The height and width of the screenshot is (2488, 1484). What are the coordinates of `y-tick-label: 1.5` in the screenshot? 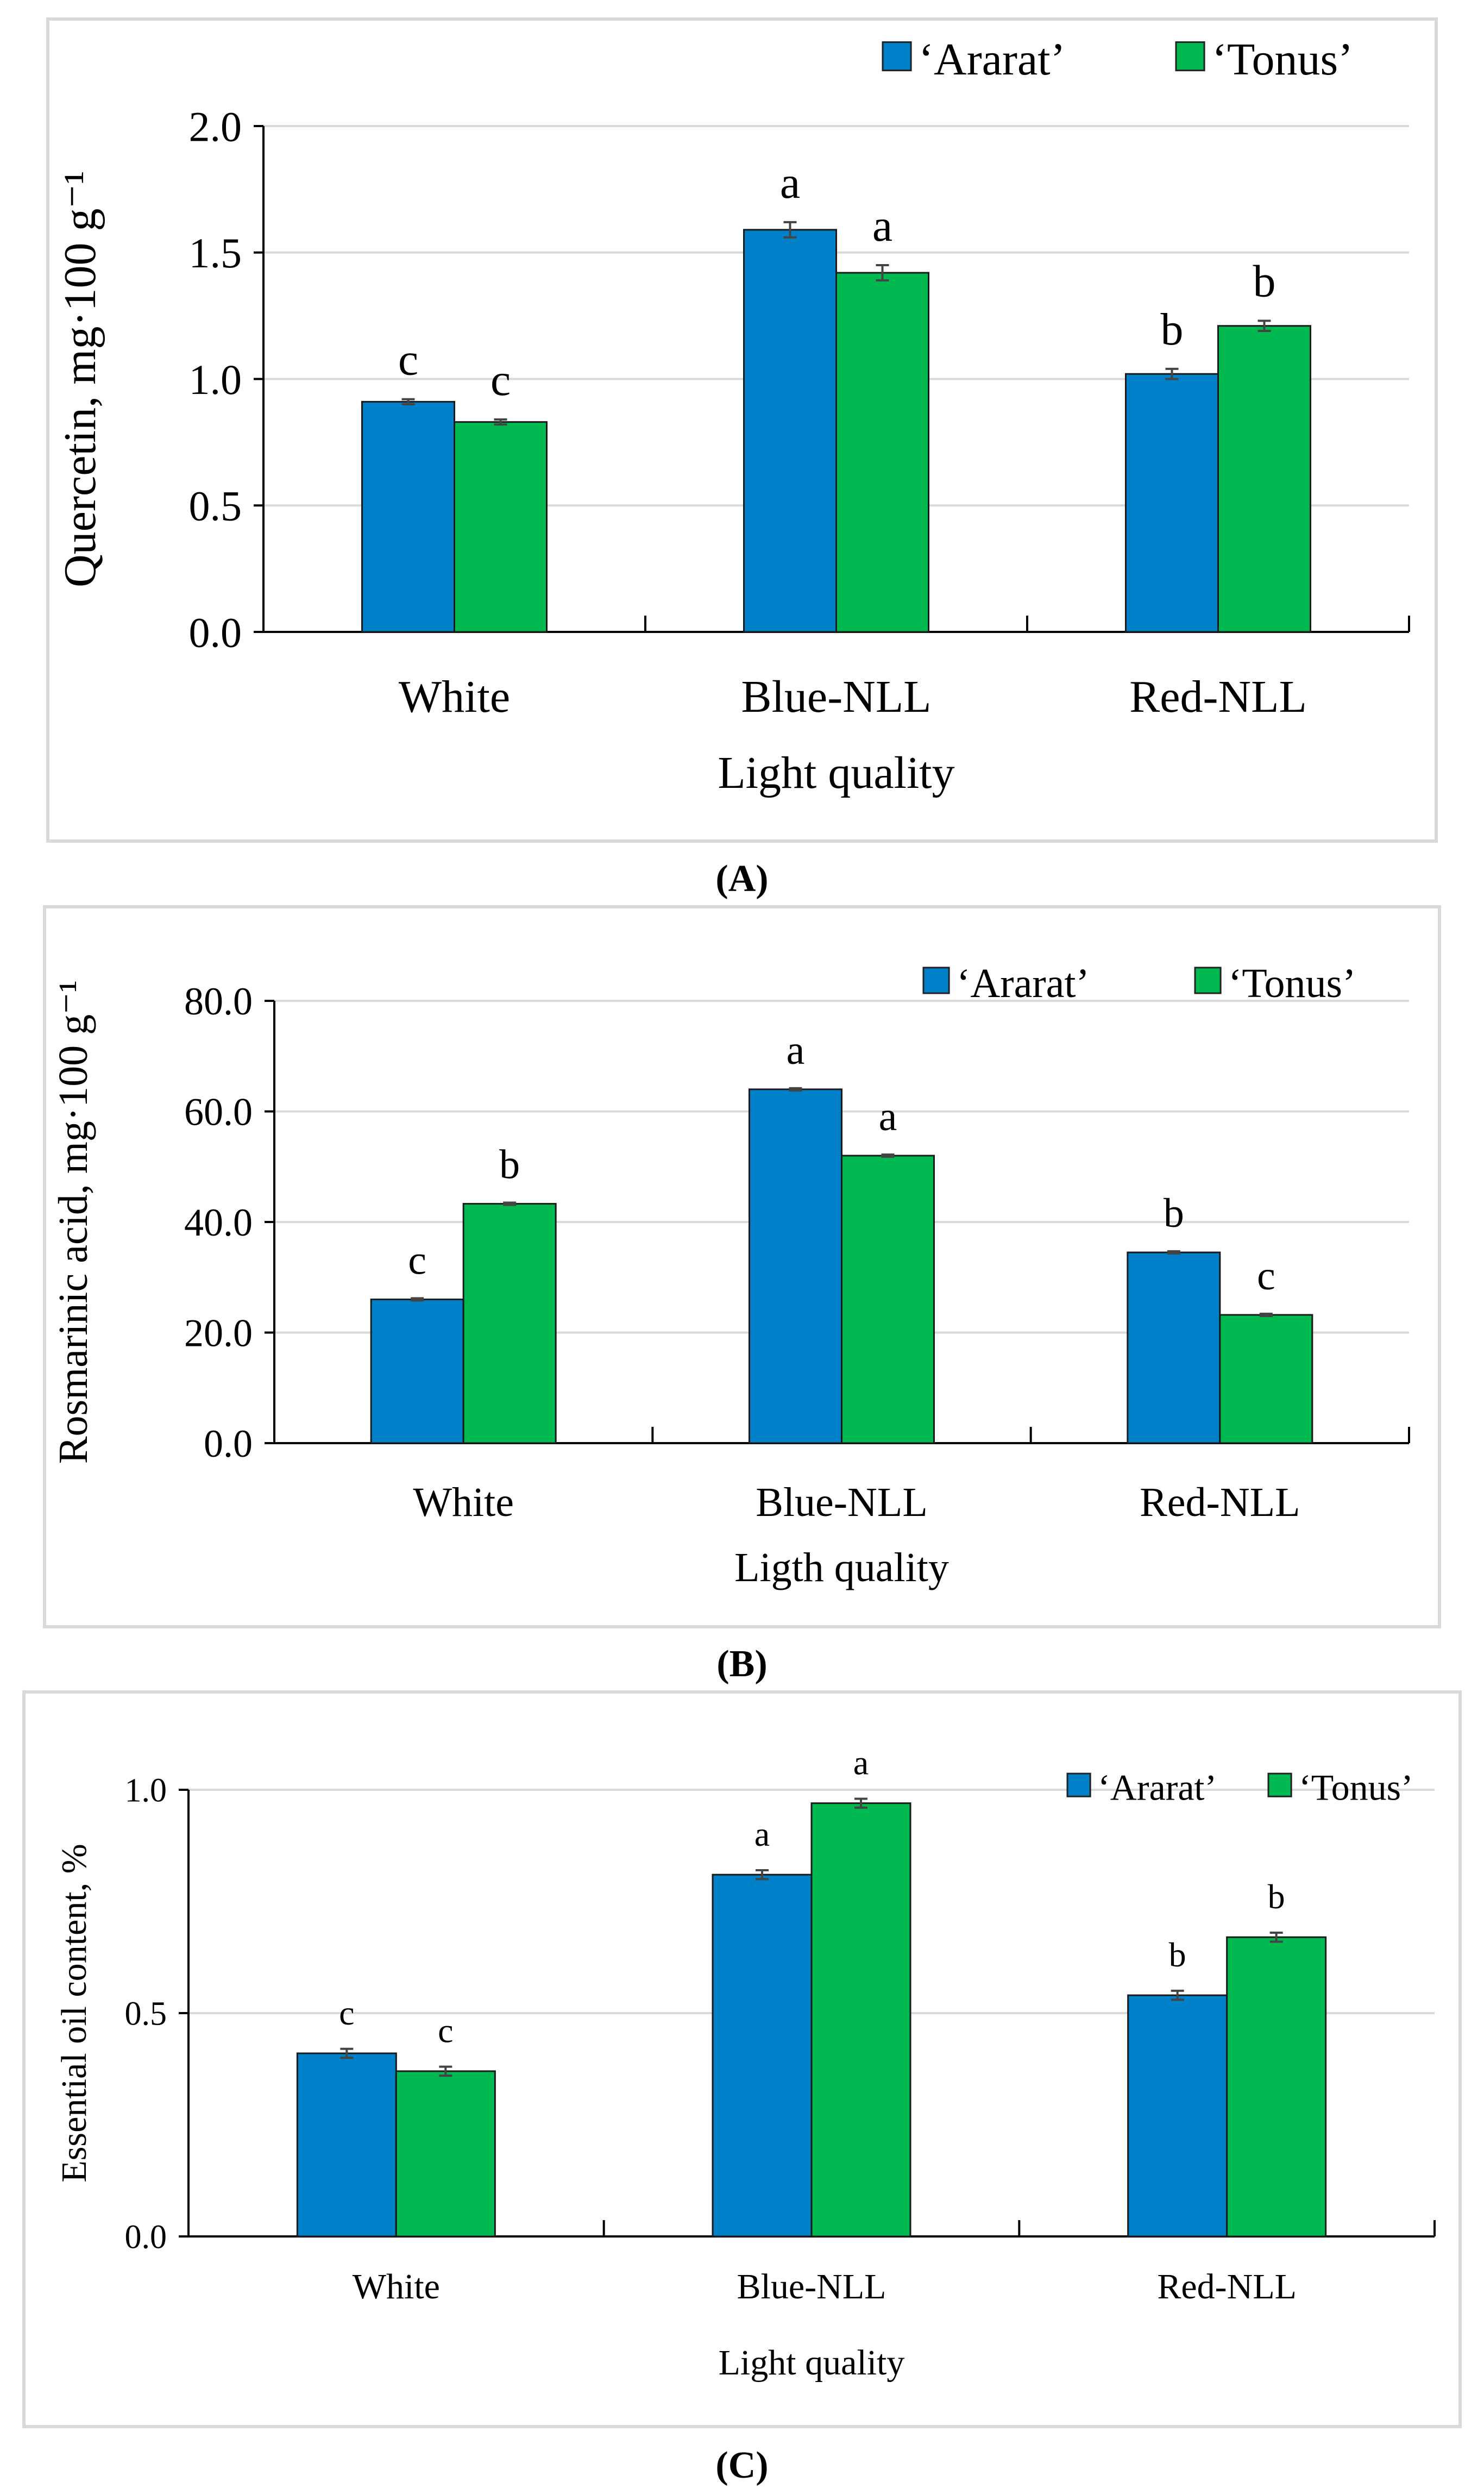 It's located at (215, 253).